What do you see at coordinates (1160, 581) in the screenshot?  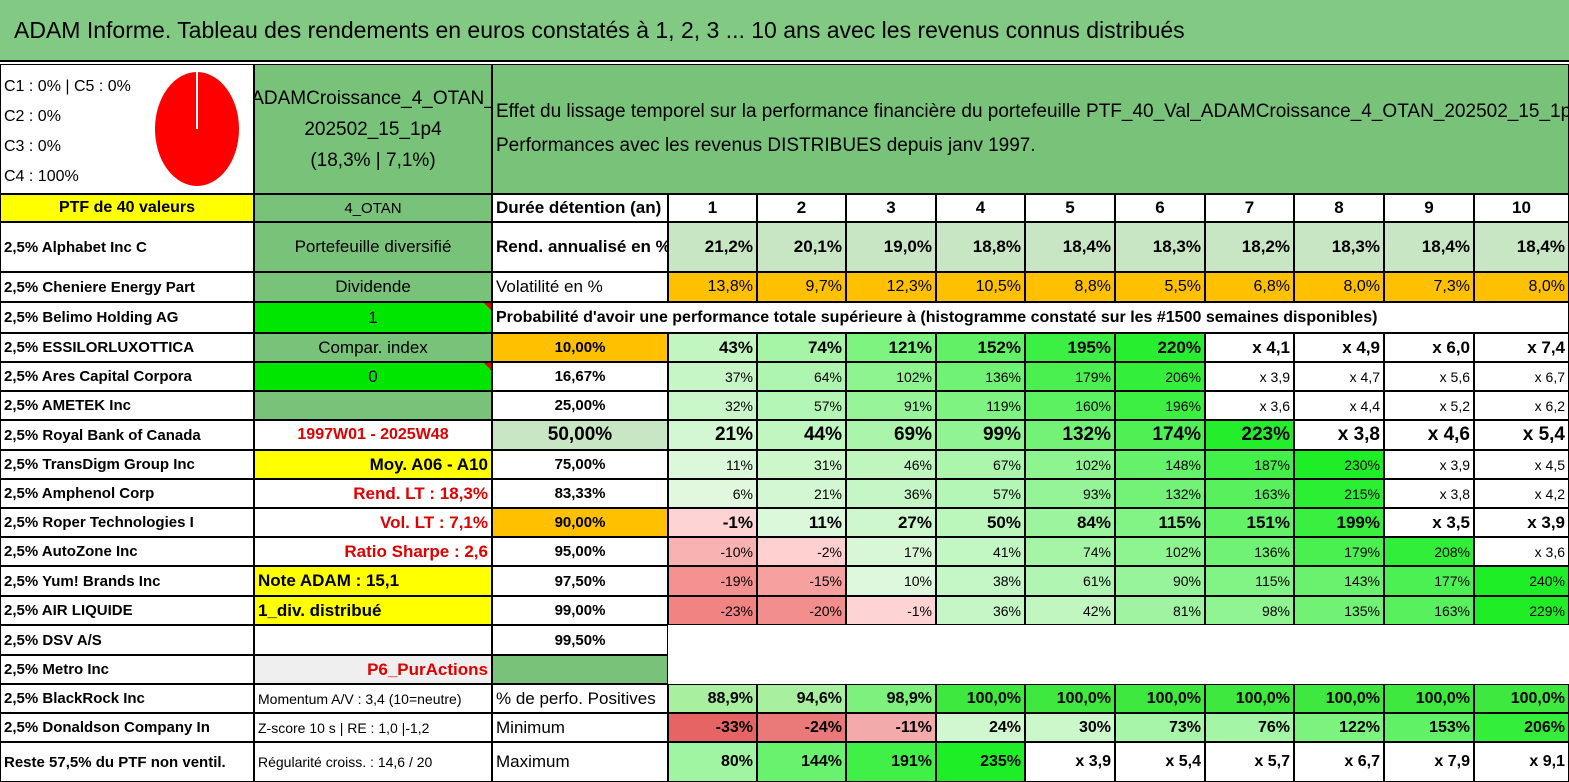 I see `prob-value: 90%` at bounding box center [1160, 581].